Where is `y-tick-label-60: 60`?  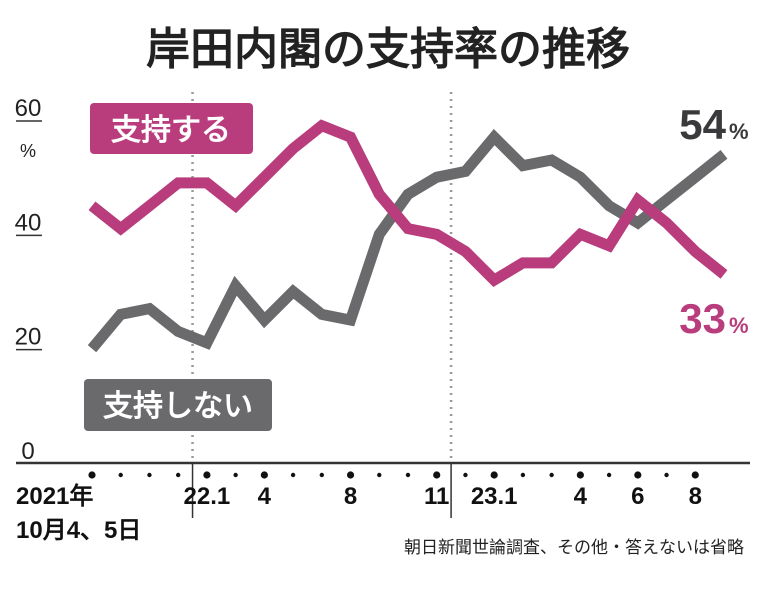
y-tick-label-60: 60 is located at coordinates (28, 108).